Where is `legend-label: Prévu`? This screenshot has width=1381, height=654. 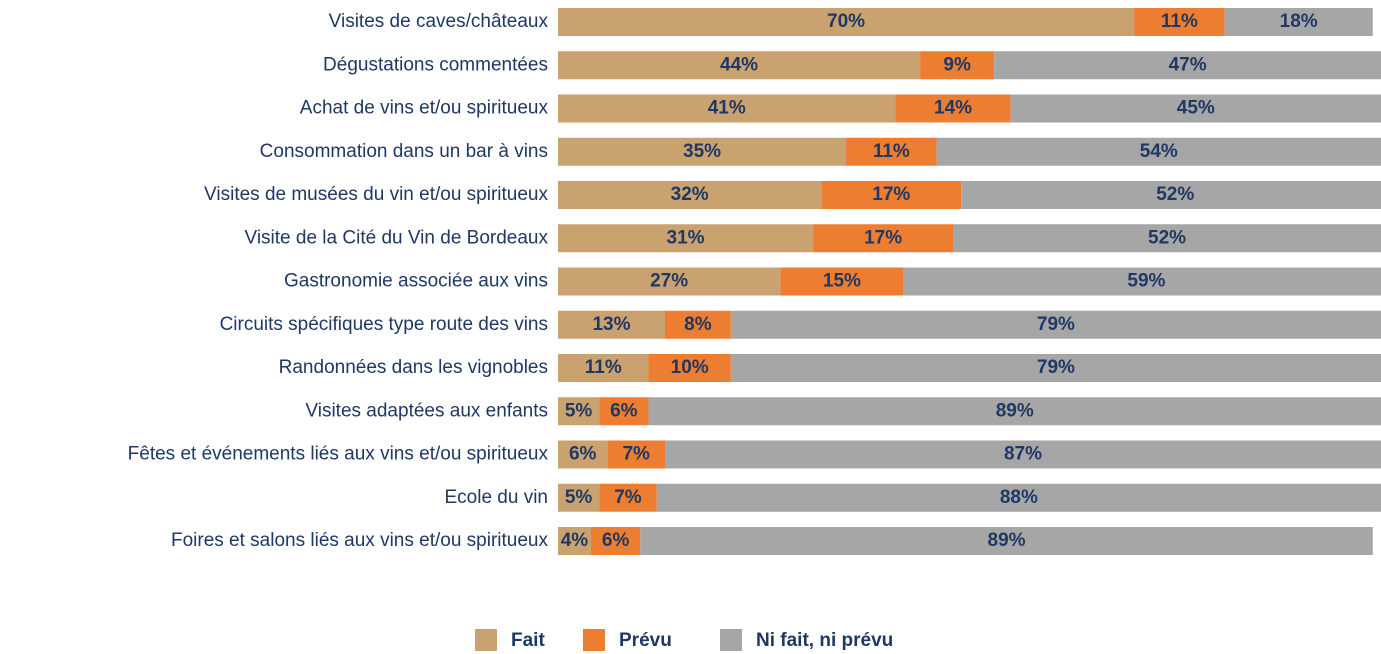 legend-label: Prévu is located at coordinates (645, 640).